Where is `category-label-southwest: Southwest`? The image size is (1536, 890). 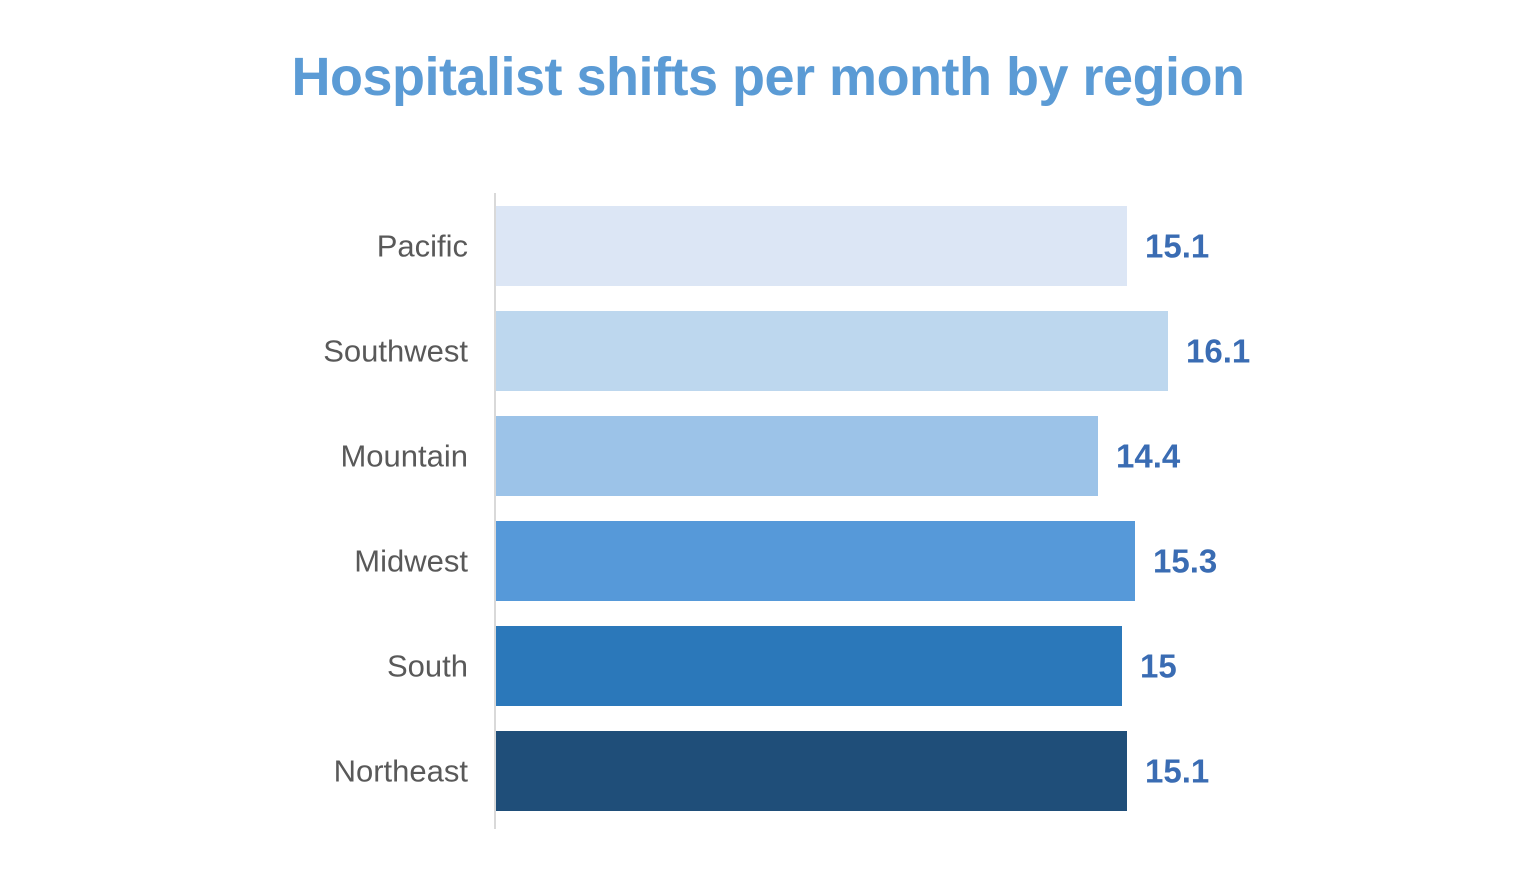 category-label-southwest: Southwest is located at coordinates (395, 350).